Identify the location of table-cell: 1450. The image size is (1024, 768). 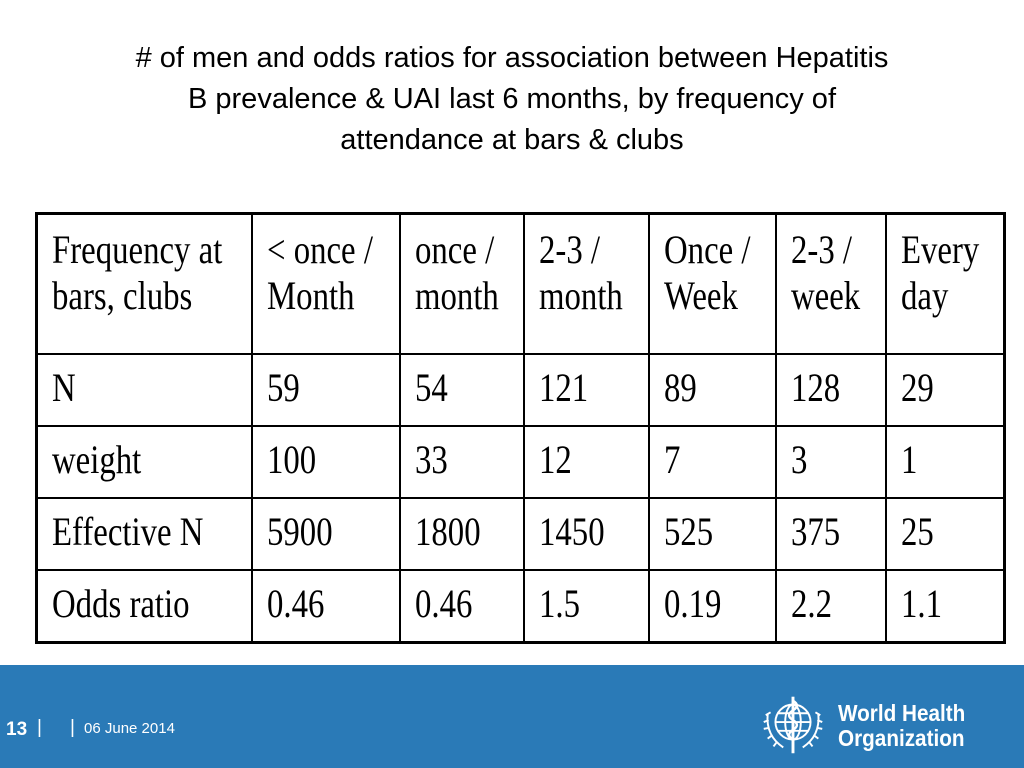
(586, 534).